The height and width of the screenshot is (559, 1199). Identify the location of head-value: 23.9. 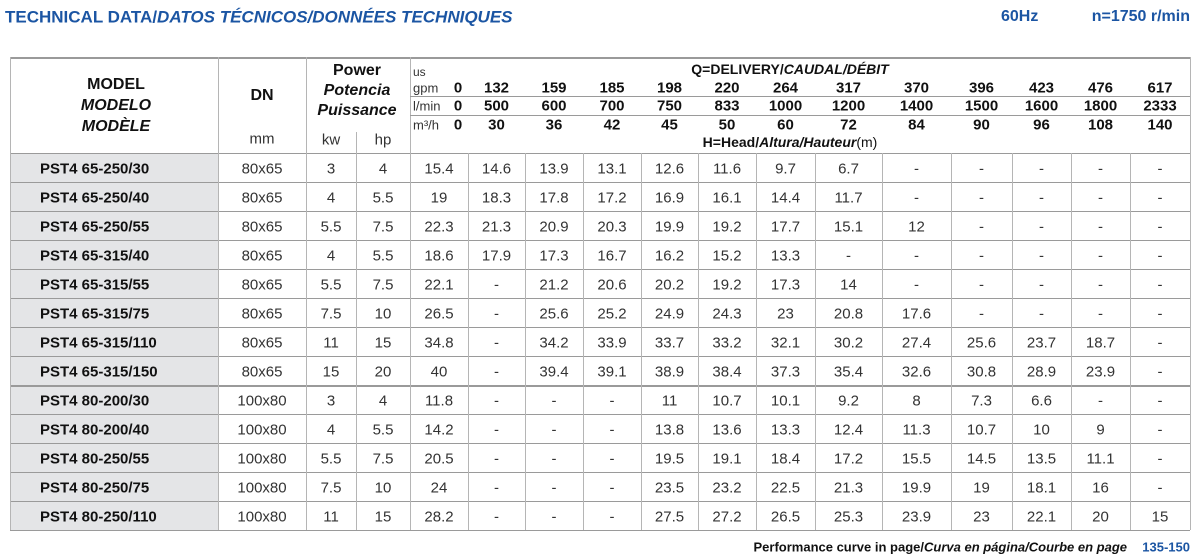
(916, 516).